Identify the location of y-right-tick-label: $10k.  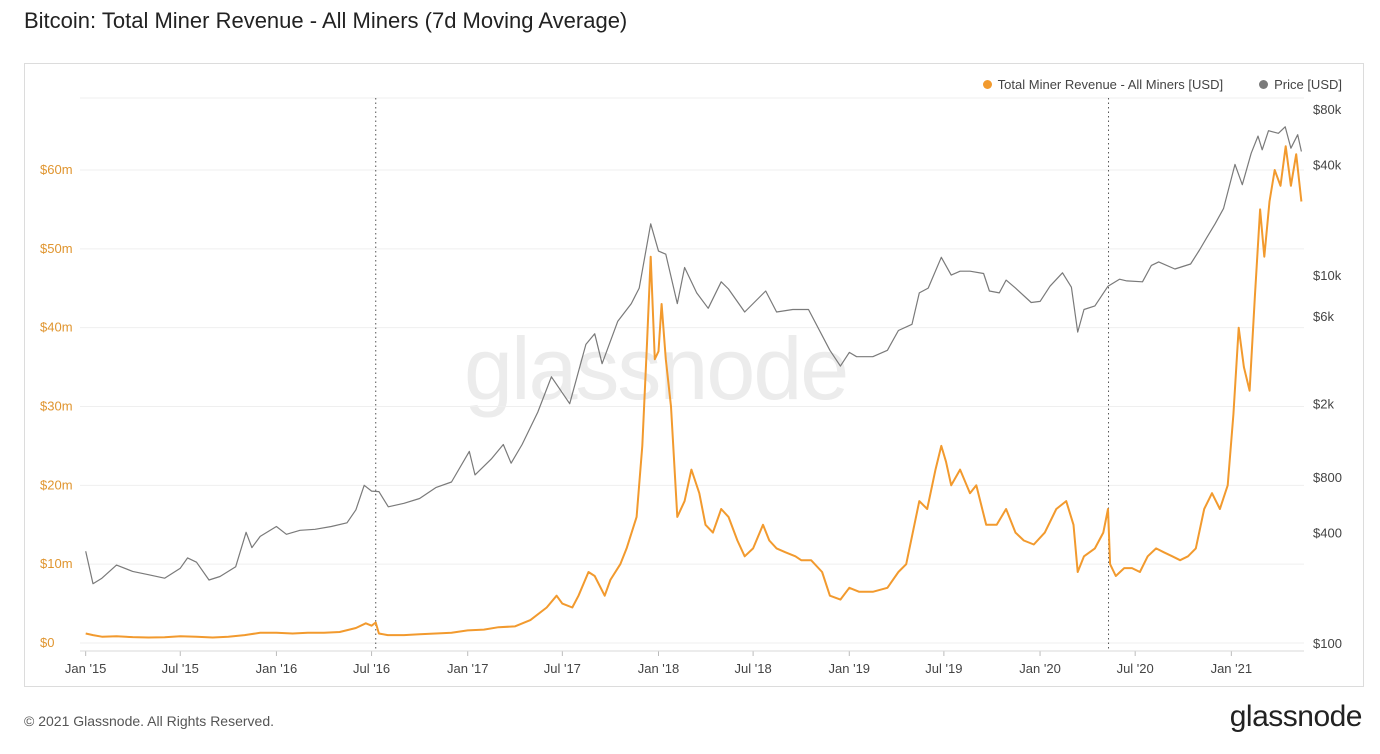
(1327, 275).